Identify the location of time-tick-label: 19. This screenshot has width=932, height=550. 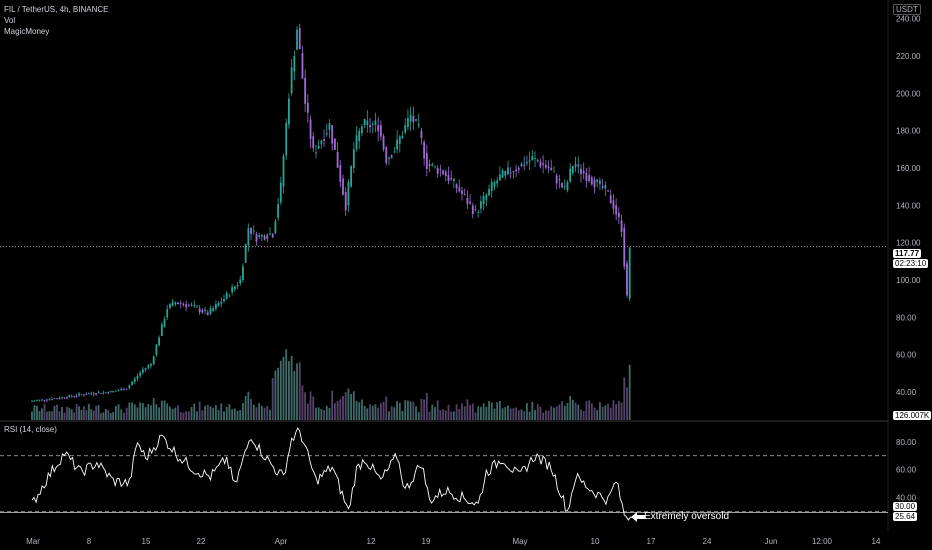
(426, 541).